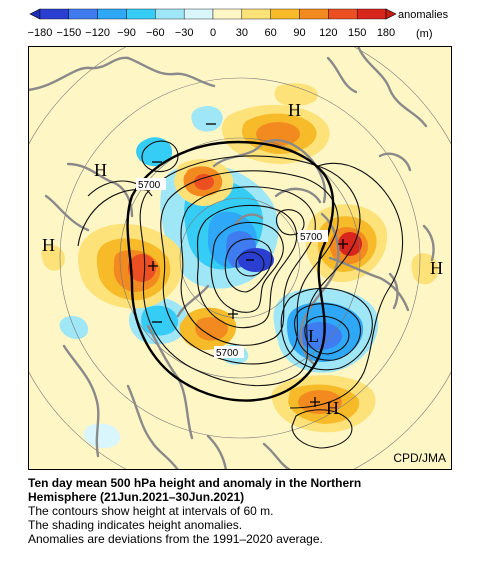  I want to click on high-marker-east: H, so click(436, 268).